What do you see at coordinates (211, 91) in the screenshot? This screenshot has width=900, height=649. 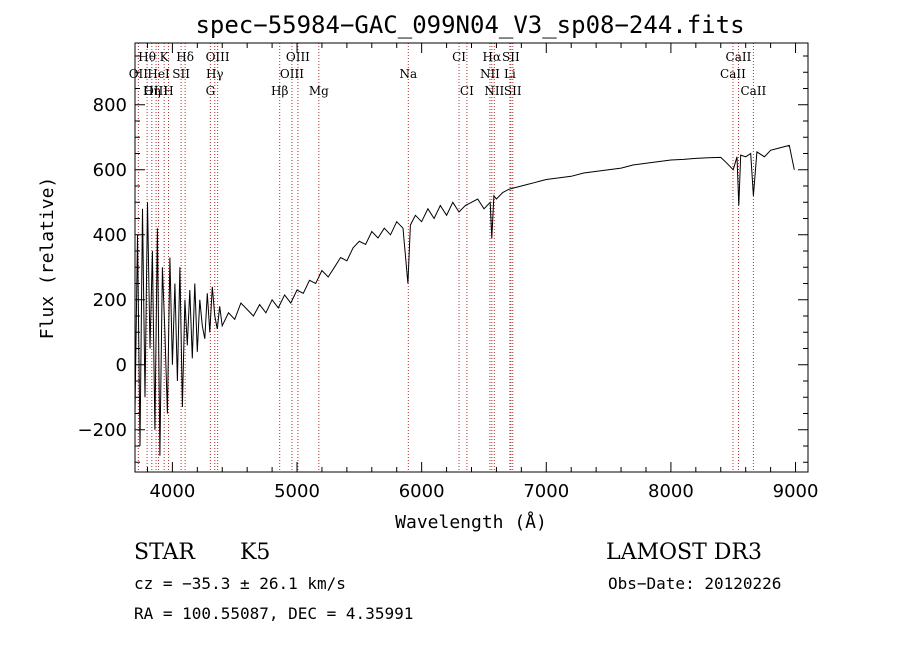 I see `spectral-line-label: G` at bounding box center [211, 91].